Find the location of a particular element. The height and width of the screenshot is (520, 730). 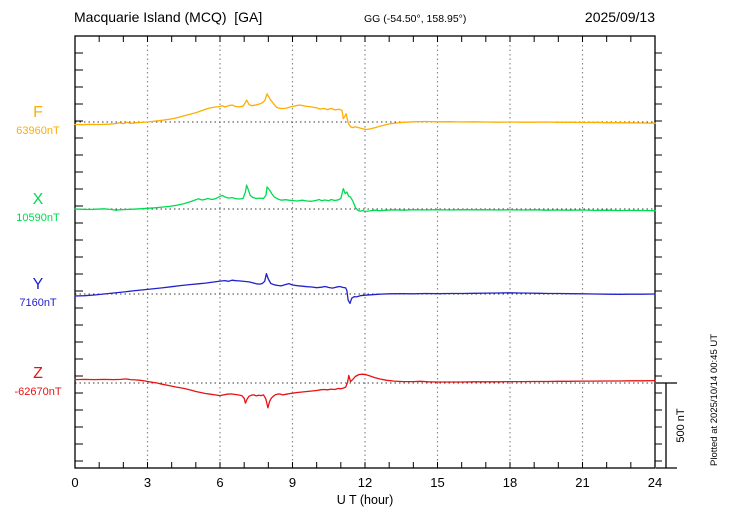

trace-y is located at coordinates (365, 288).